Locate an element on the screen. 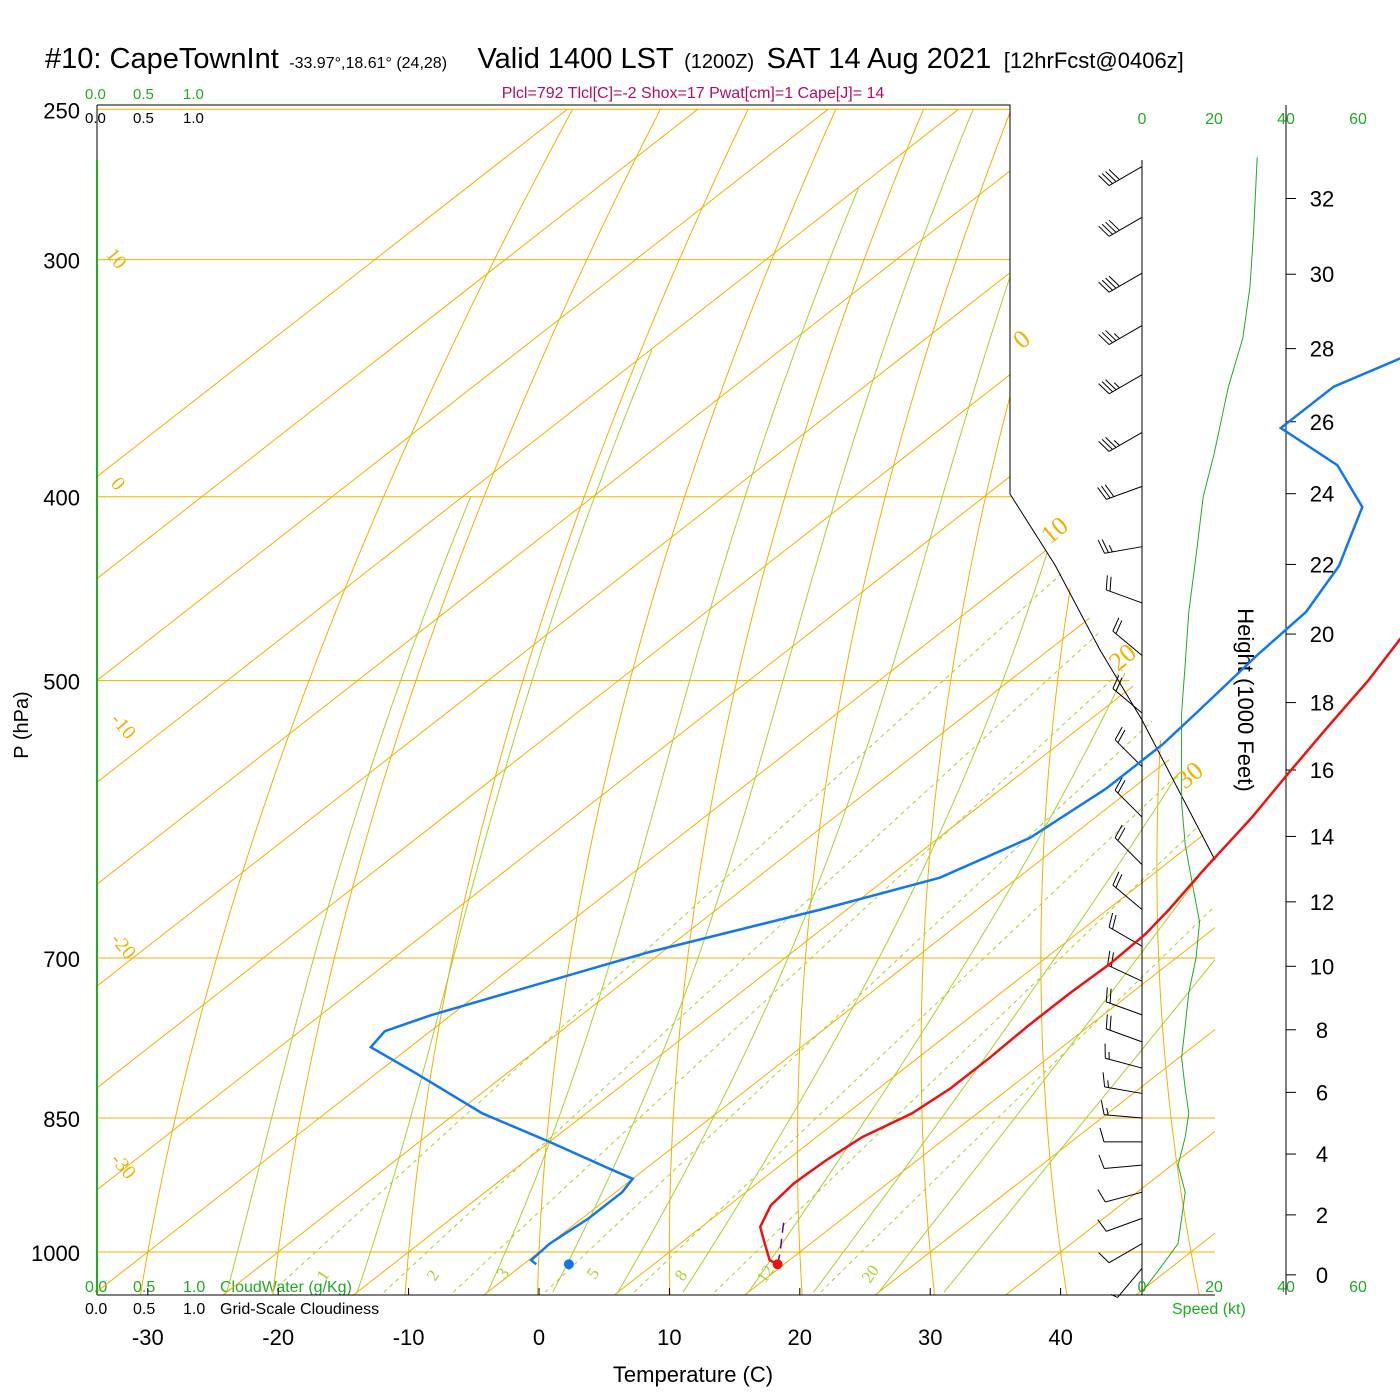 The width and height of the screenshot is (1400, 1400). temperature-tick--30: -30 is located at coordinates (148, 1337).